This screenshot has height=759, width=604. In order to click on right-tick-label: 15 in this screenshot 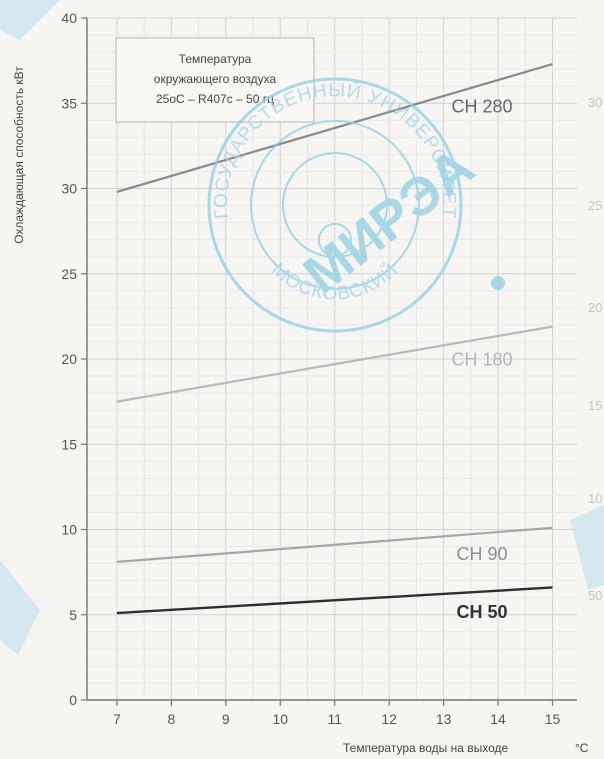, I will do `click(595, 405)`.